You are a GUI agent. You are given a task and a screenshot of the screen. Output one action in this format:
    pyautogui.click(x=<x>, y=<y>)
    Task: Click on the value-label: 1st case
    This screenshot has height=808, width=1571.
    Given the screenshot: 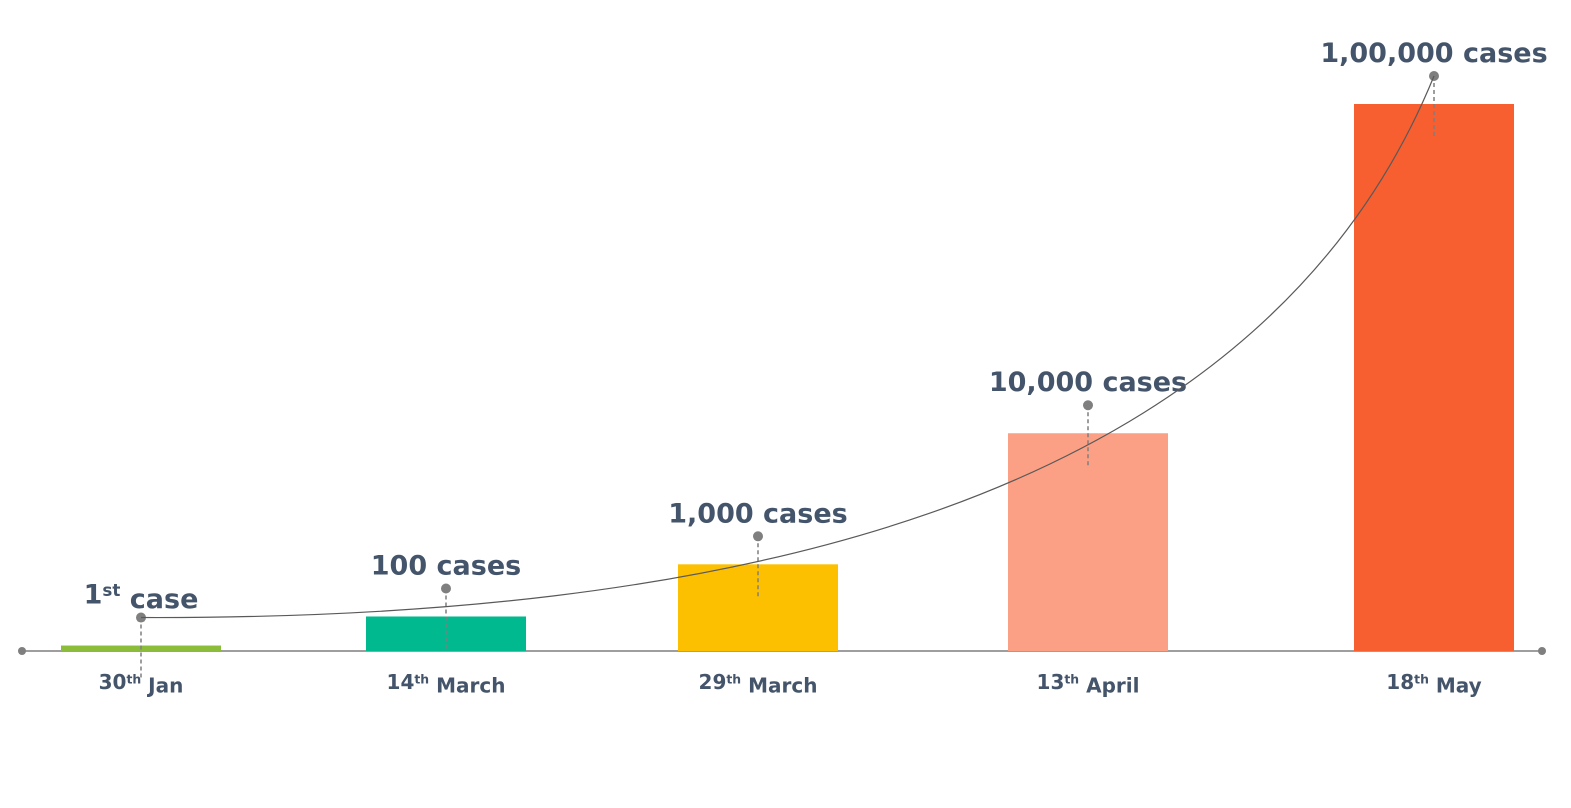 What is the action you would take?
    pyautogui.click(x=141, y=598)
    